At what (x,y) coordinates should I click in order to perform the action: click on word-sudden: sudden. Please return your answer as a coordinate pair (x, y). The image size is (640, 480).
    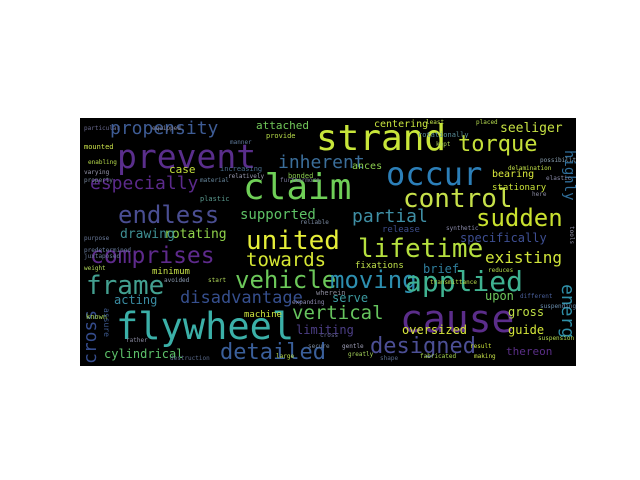
    Looking at the image, I should click on (519, 218).